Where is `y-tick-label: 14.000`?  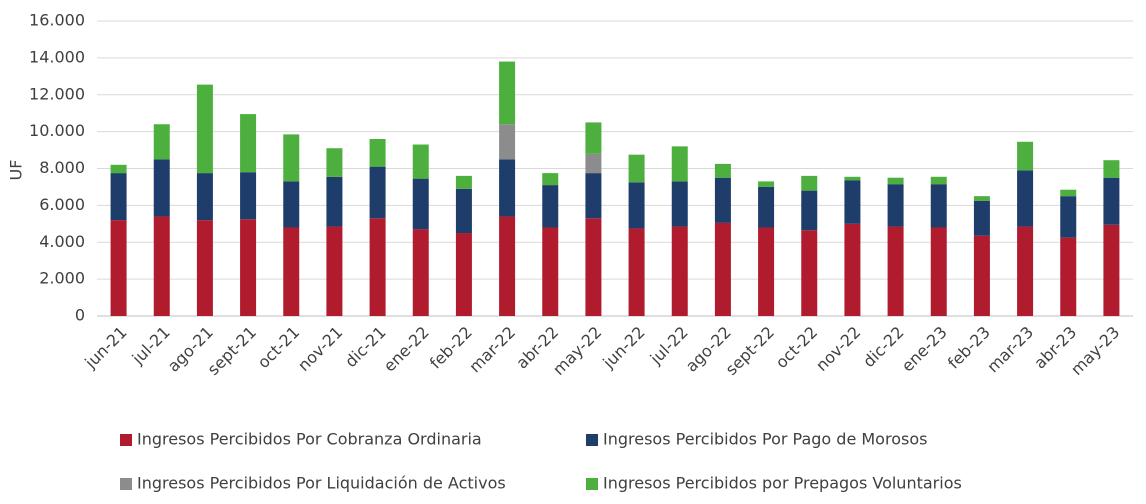
y-tick-label: 14.000 is located at coordinates (57, 56).